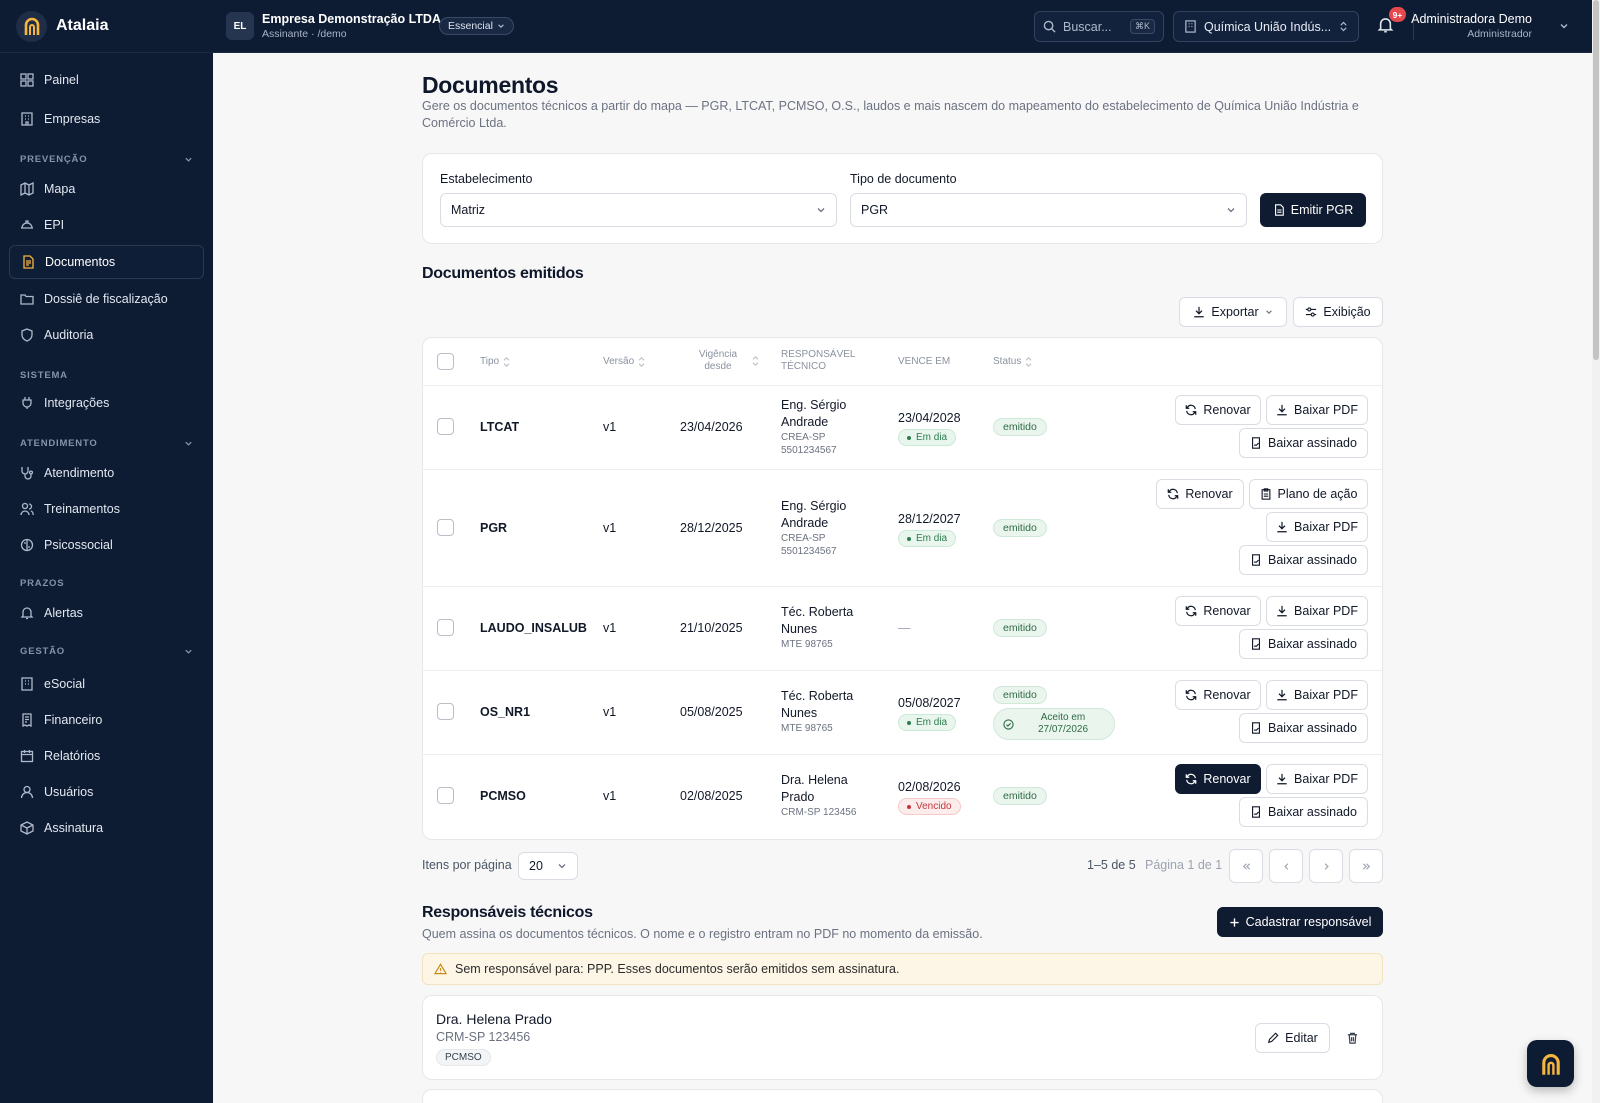 The width and height of the screenshot is (1600, 1103). I want to click on sidebar-item-dossie: Dossiê de fiscalização, so click(106, 299).